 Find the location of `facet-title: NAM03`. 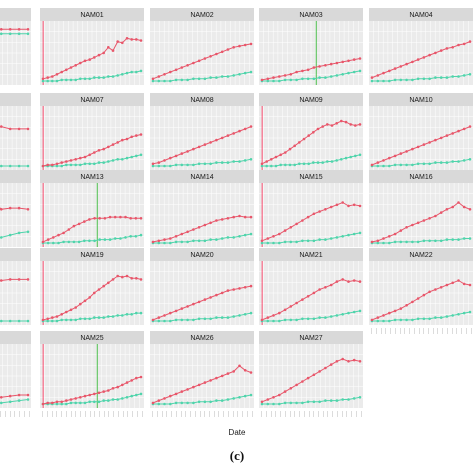

facet-title: NAM03 is located at coordinates (310, 15).